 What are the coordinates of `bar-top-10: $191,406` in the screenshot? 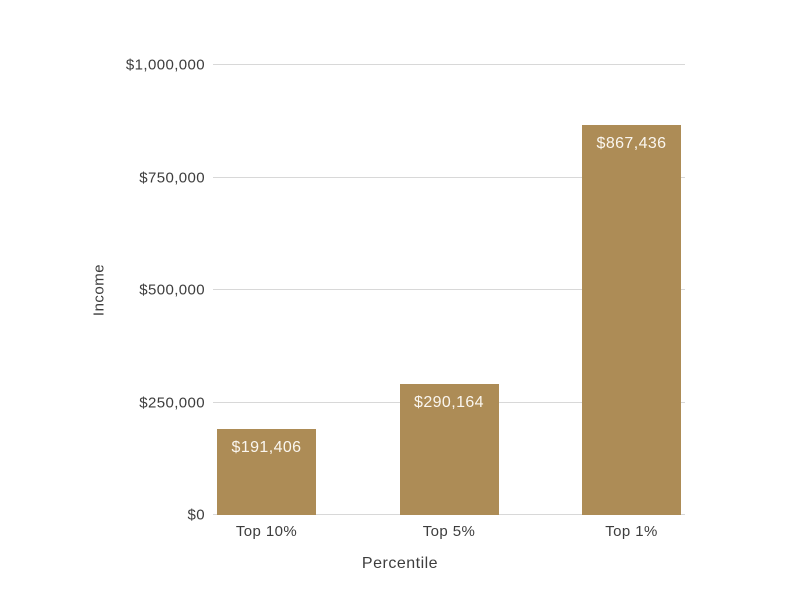 It's located at (266, 471).